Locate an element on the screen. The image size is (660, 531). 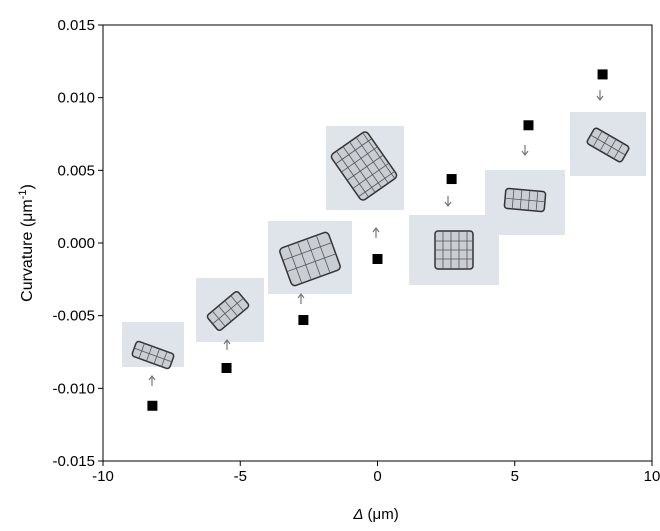
x-tick-label: -5 is located at coordinates (240, 476).